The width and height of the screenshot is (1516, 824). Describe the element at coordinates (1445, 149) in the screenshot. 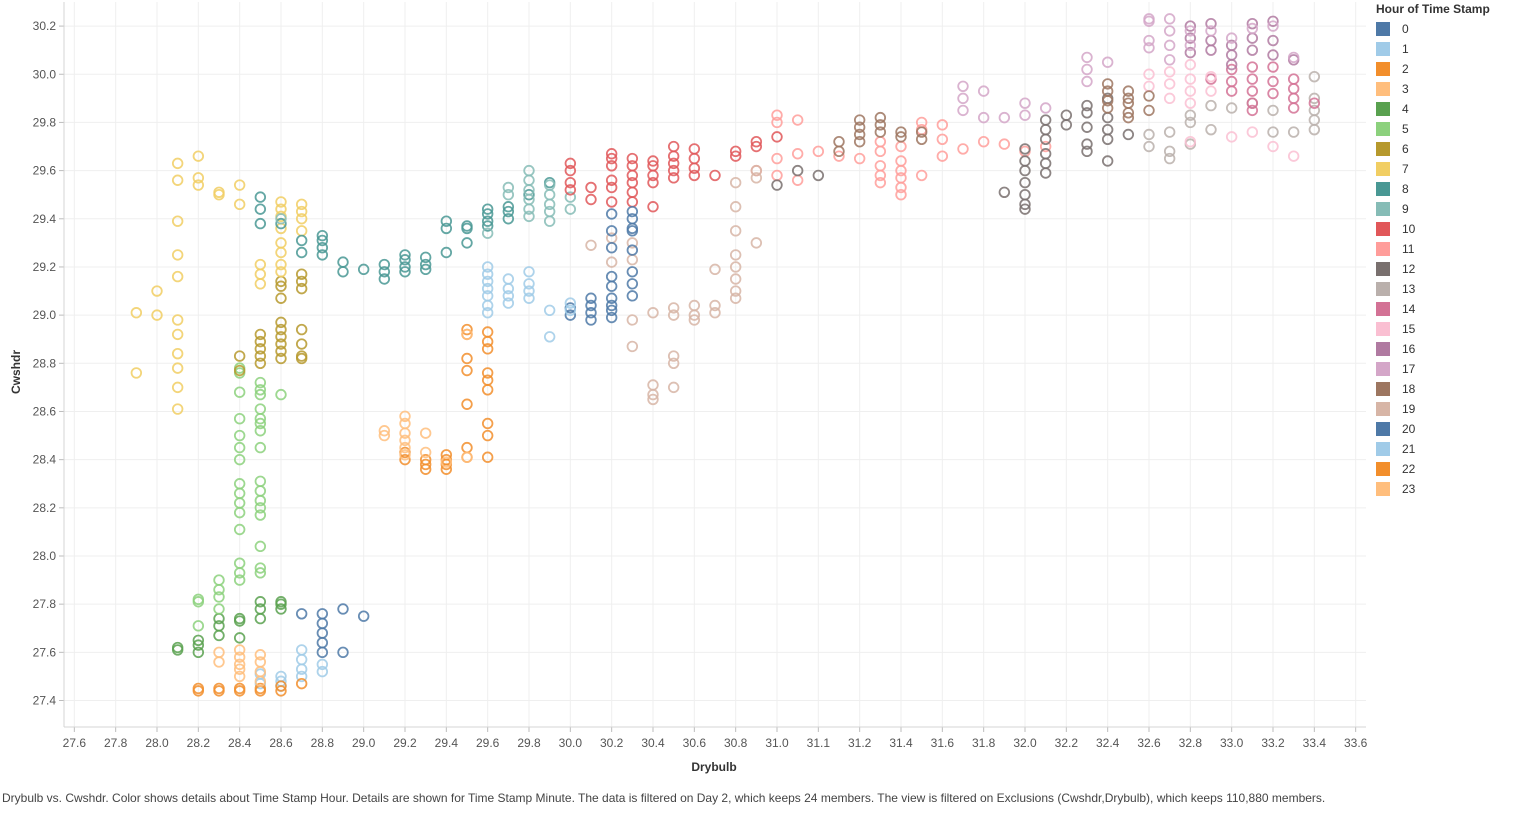

I see `legend-item-6: 6` at that location.